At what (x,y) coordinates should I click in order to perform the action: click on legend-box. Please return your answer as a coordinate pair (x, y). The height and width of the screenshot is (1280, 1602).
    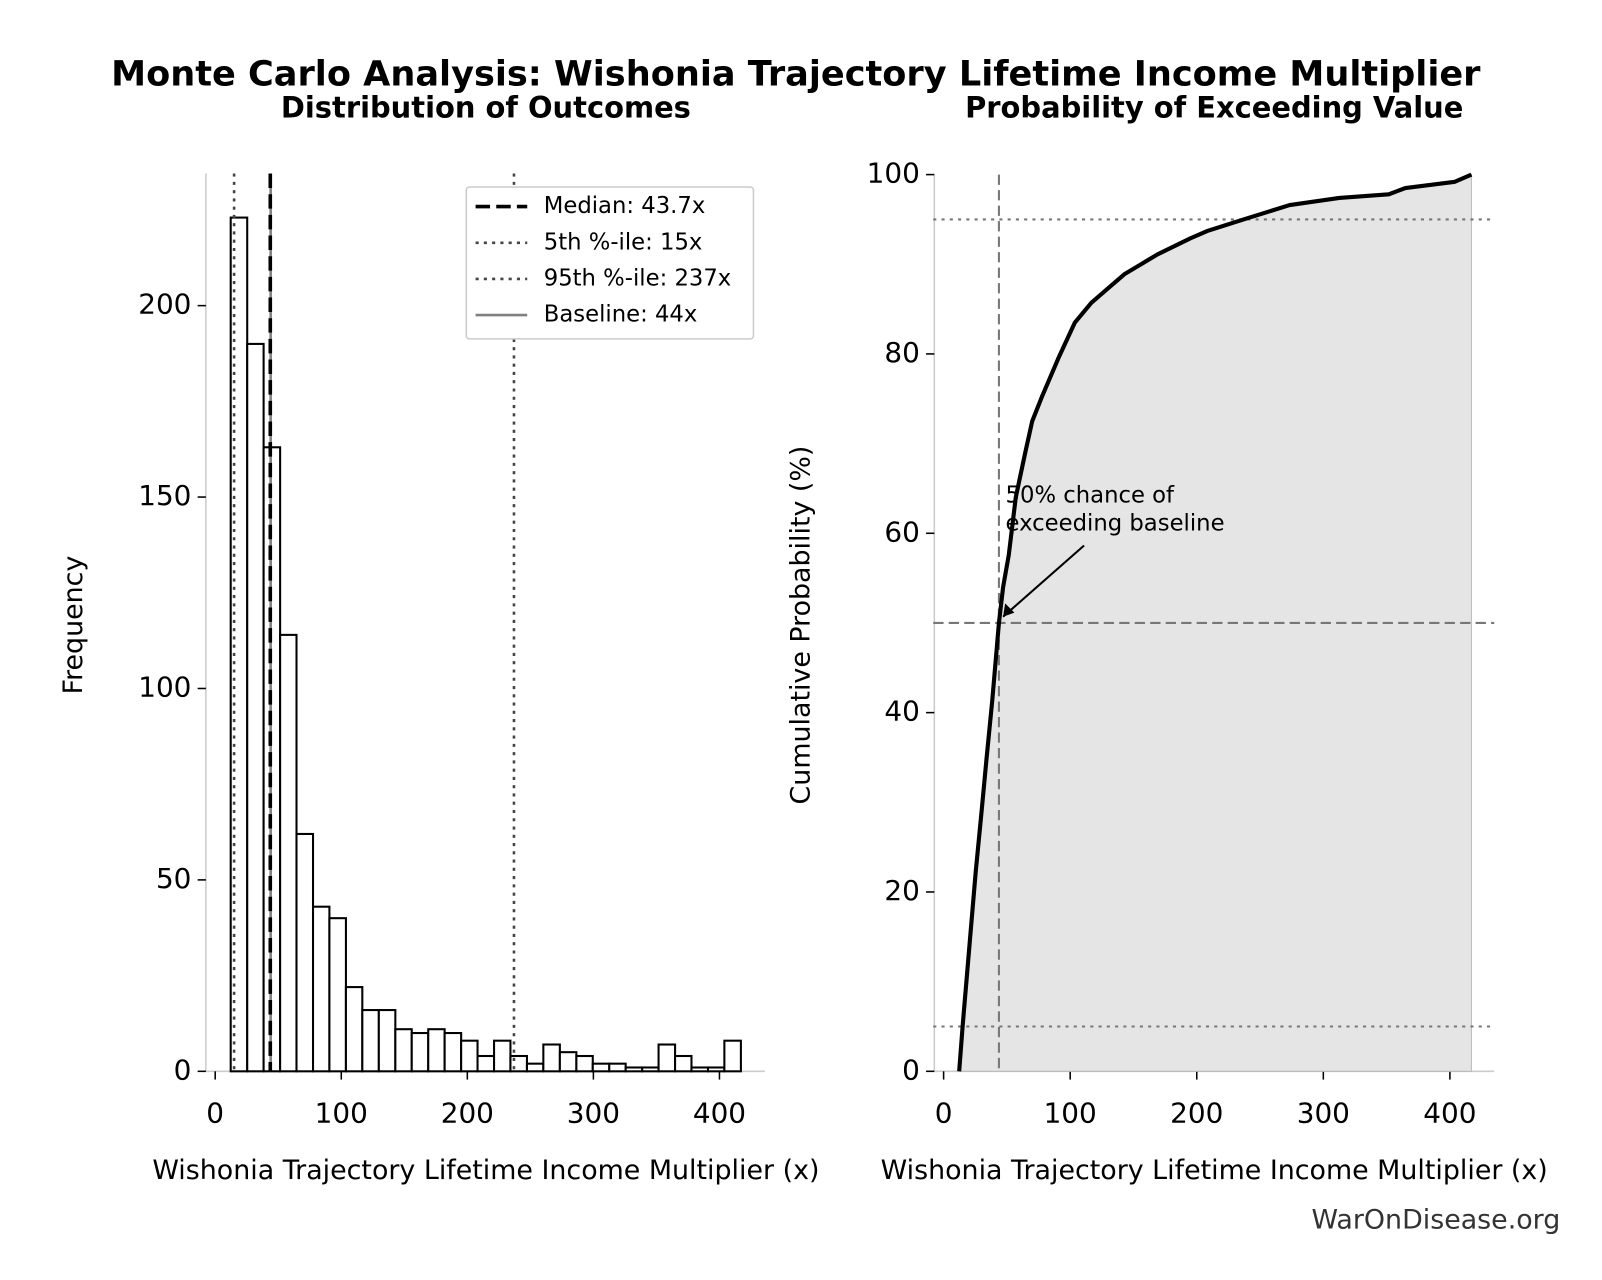
    Looking at the image, I should click on (610, 263).